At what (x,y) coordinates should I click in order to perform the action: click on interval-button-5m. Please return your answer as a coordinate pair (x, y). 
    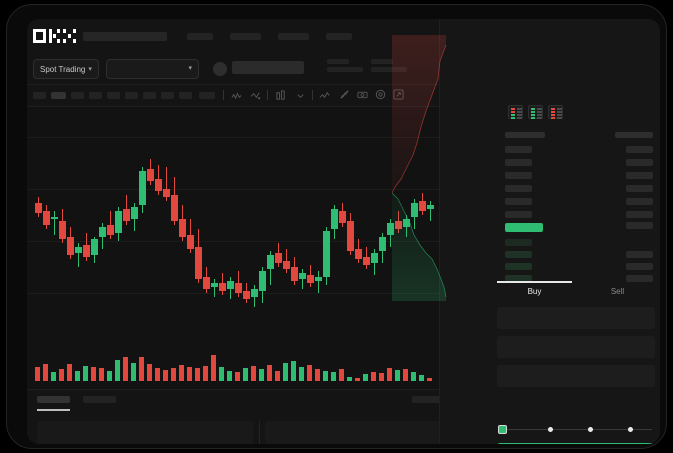
    Looking at the image, I should click on (58, 95).